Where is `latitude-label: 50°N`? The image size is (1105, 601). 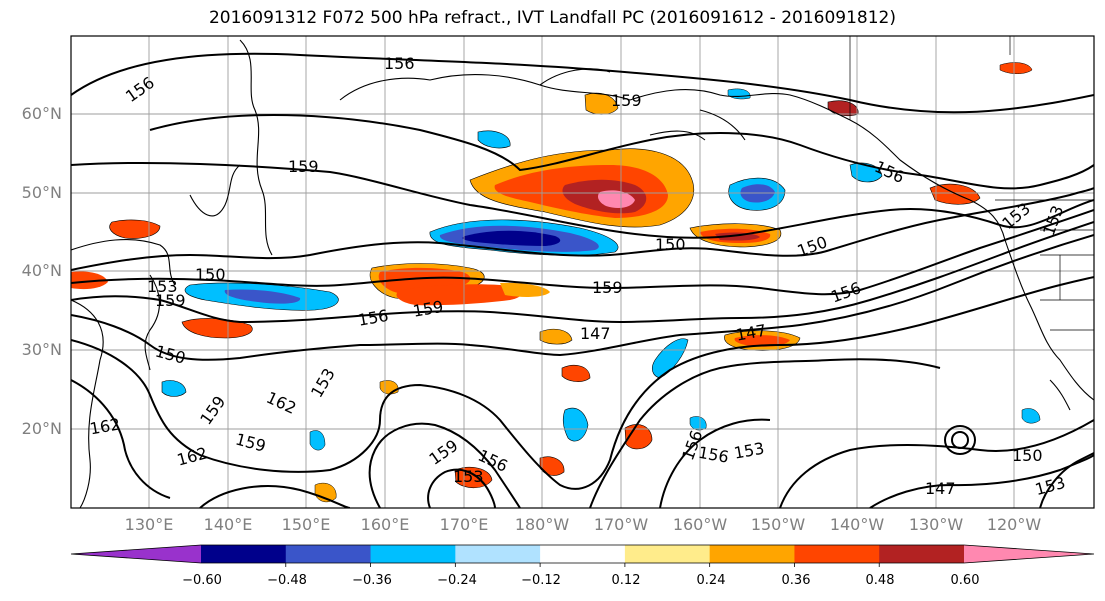 latitude-label: 50°N is located at coordinates (41, 192).